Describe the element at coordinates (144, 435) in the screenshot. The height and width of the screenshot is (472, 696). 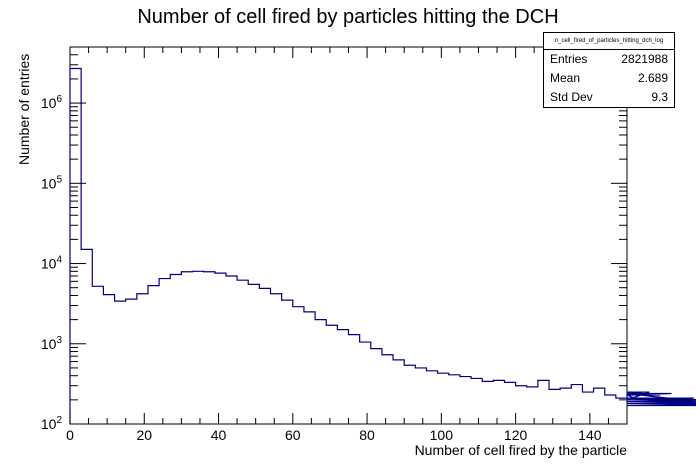
I see `x-tick-label: 20` at that location.